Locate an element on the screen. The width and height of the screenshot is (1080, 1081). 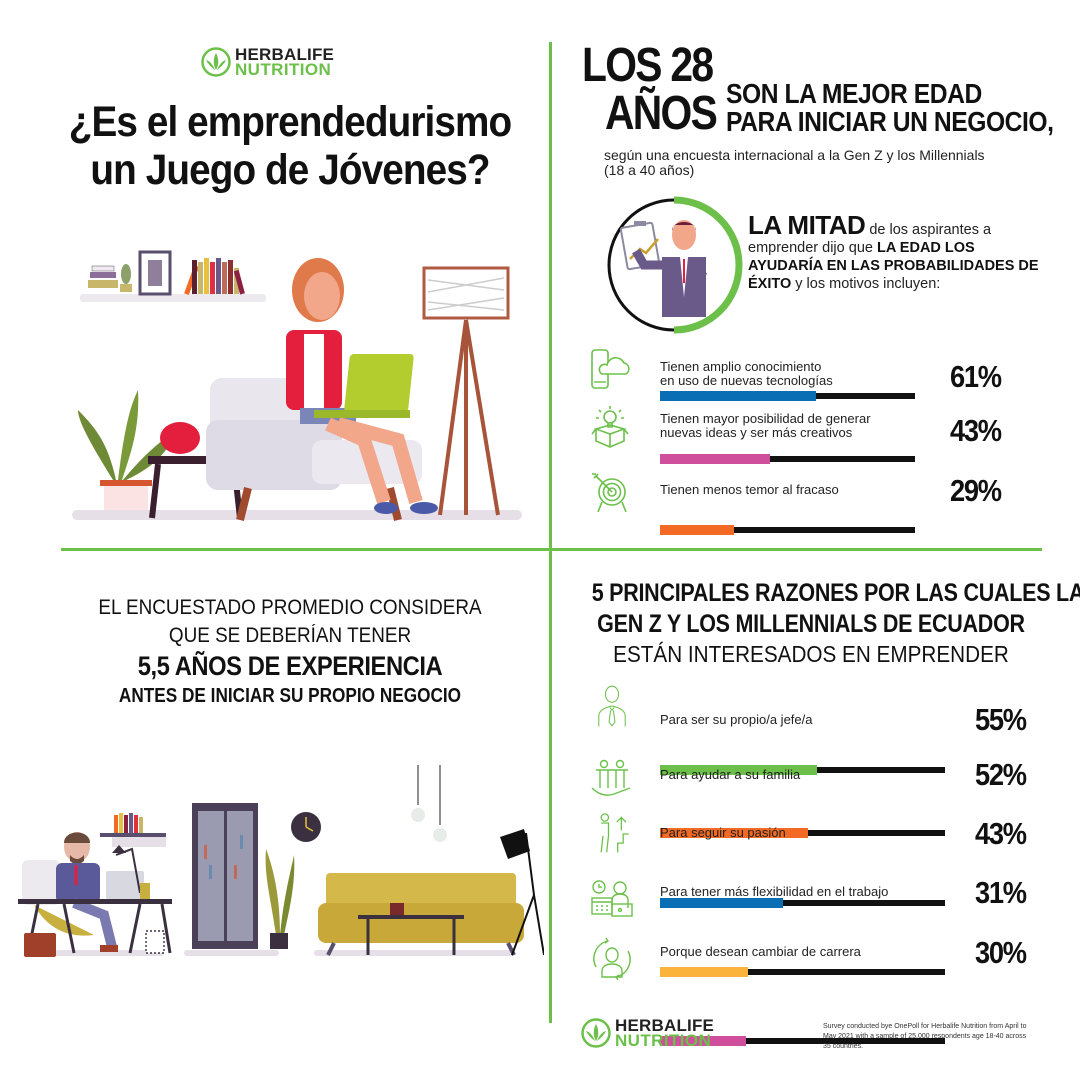
headline-line-2: PARA INICIAR UN NEGOCIO, is located at coordinates (890, 121).